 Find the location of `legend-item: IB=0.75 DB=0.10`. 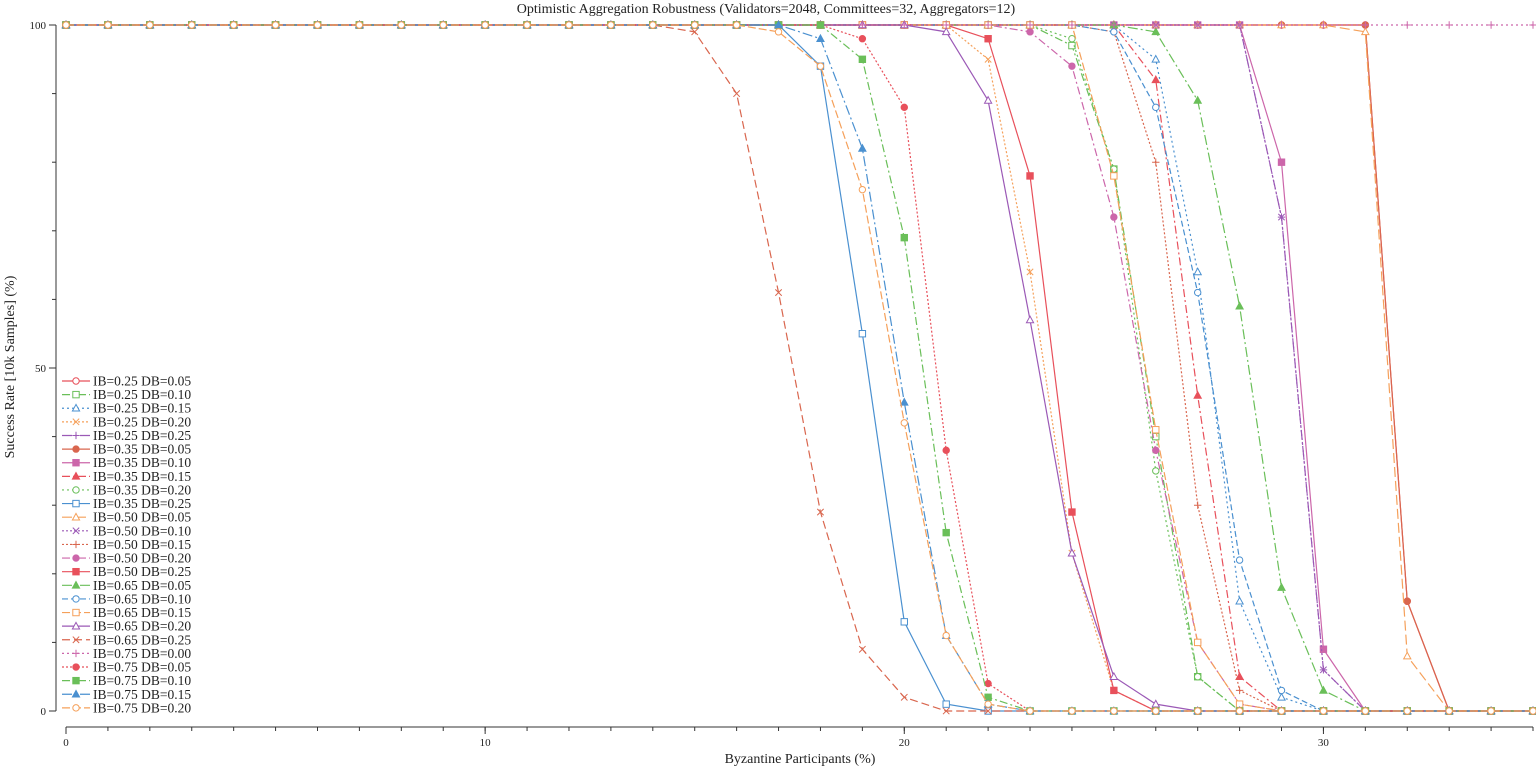

legend-item: IB=0.75 DB=0.10 is located at coordinates (126, 680).